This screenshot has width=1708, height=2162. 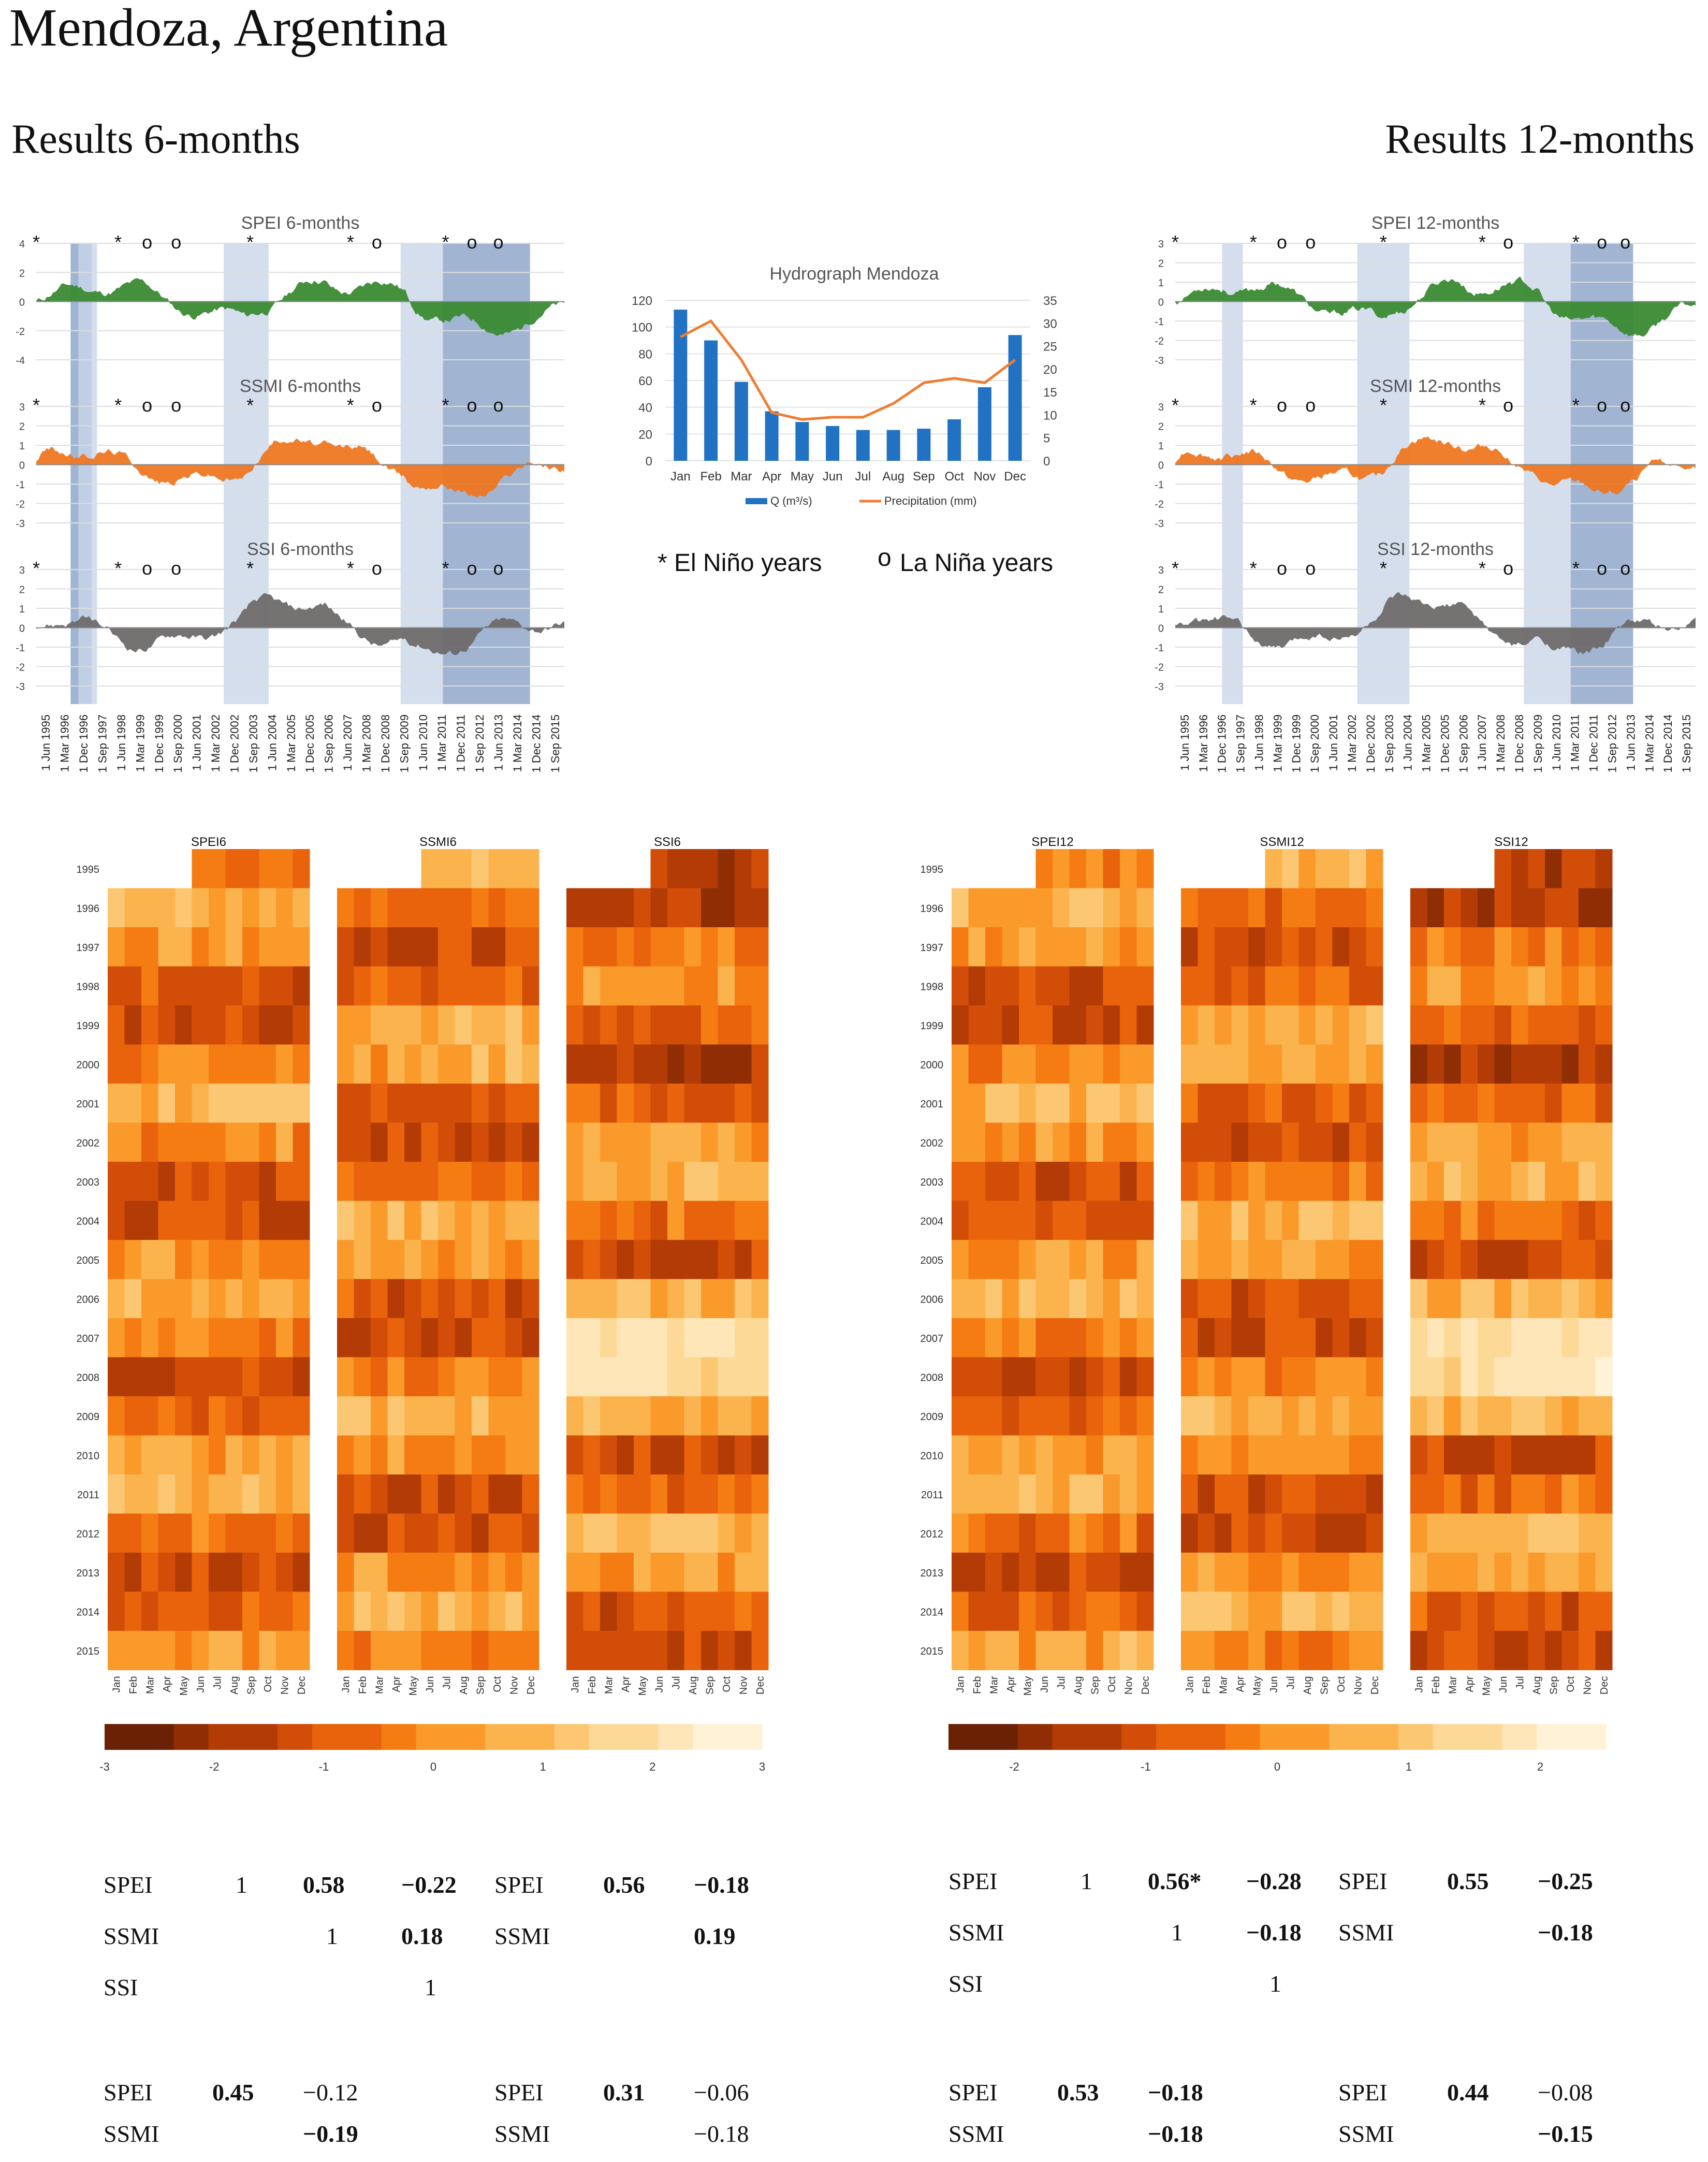 What do you see at coordinates (88, 1182) in the screenshot?
I see `year-label: 2003` at bounding box center [88, 1182].